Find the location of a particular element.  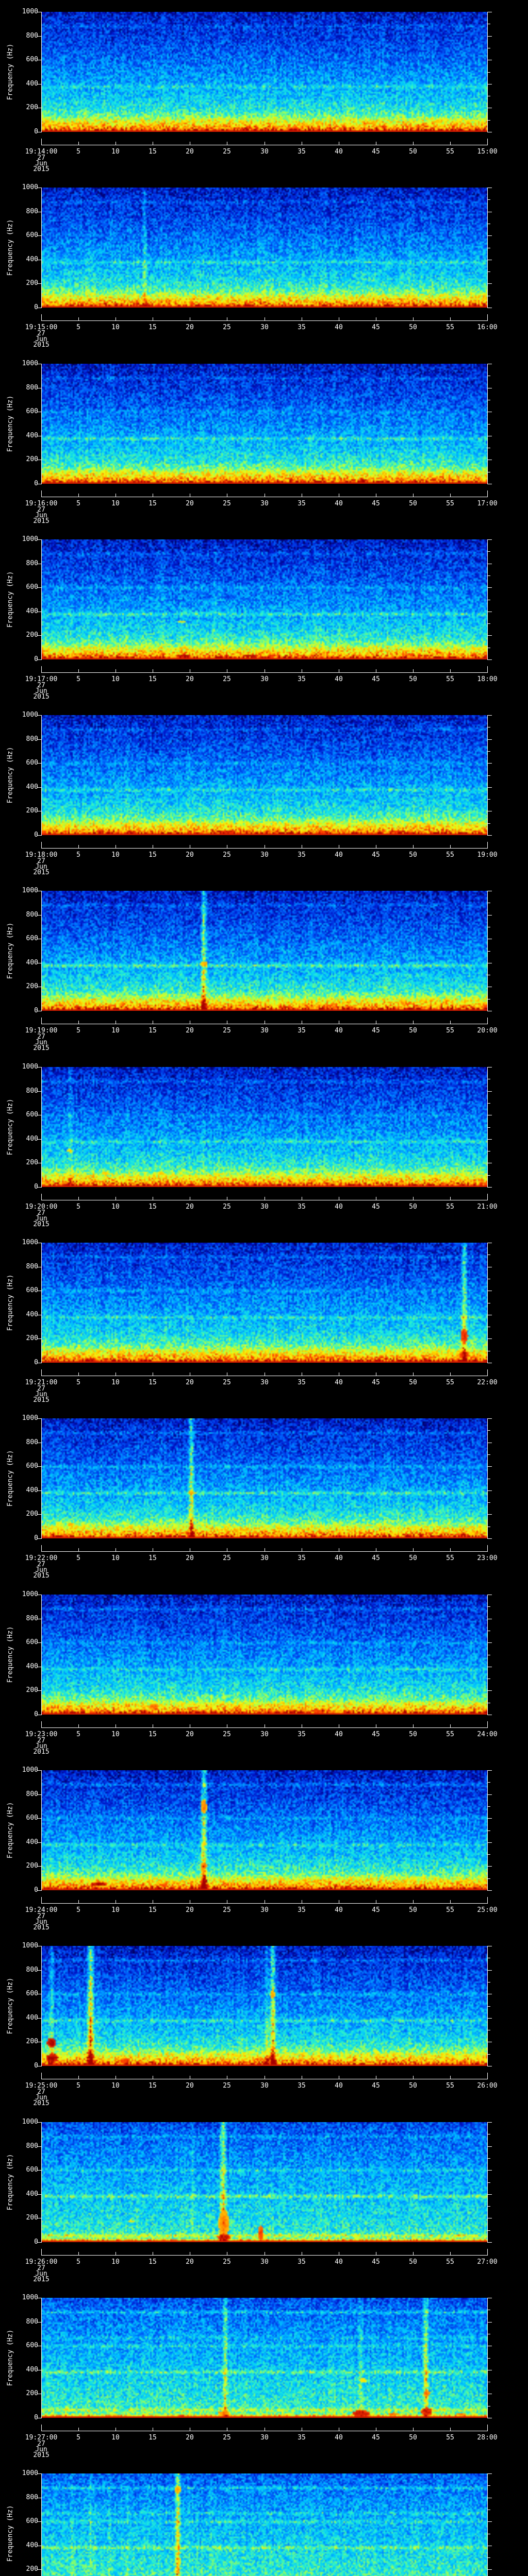

time-end-label: 27:00 is located at coordinates (487, 2262).